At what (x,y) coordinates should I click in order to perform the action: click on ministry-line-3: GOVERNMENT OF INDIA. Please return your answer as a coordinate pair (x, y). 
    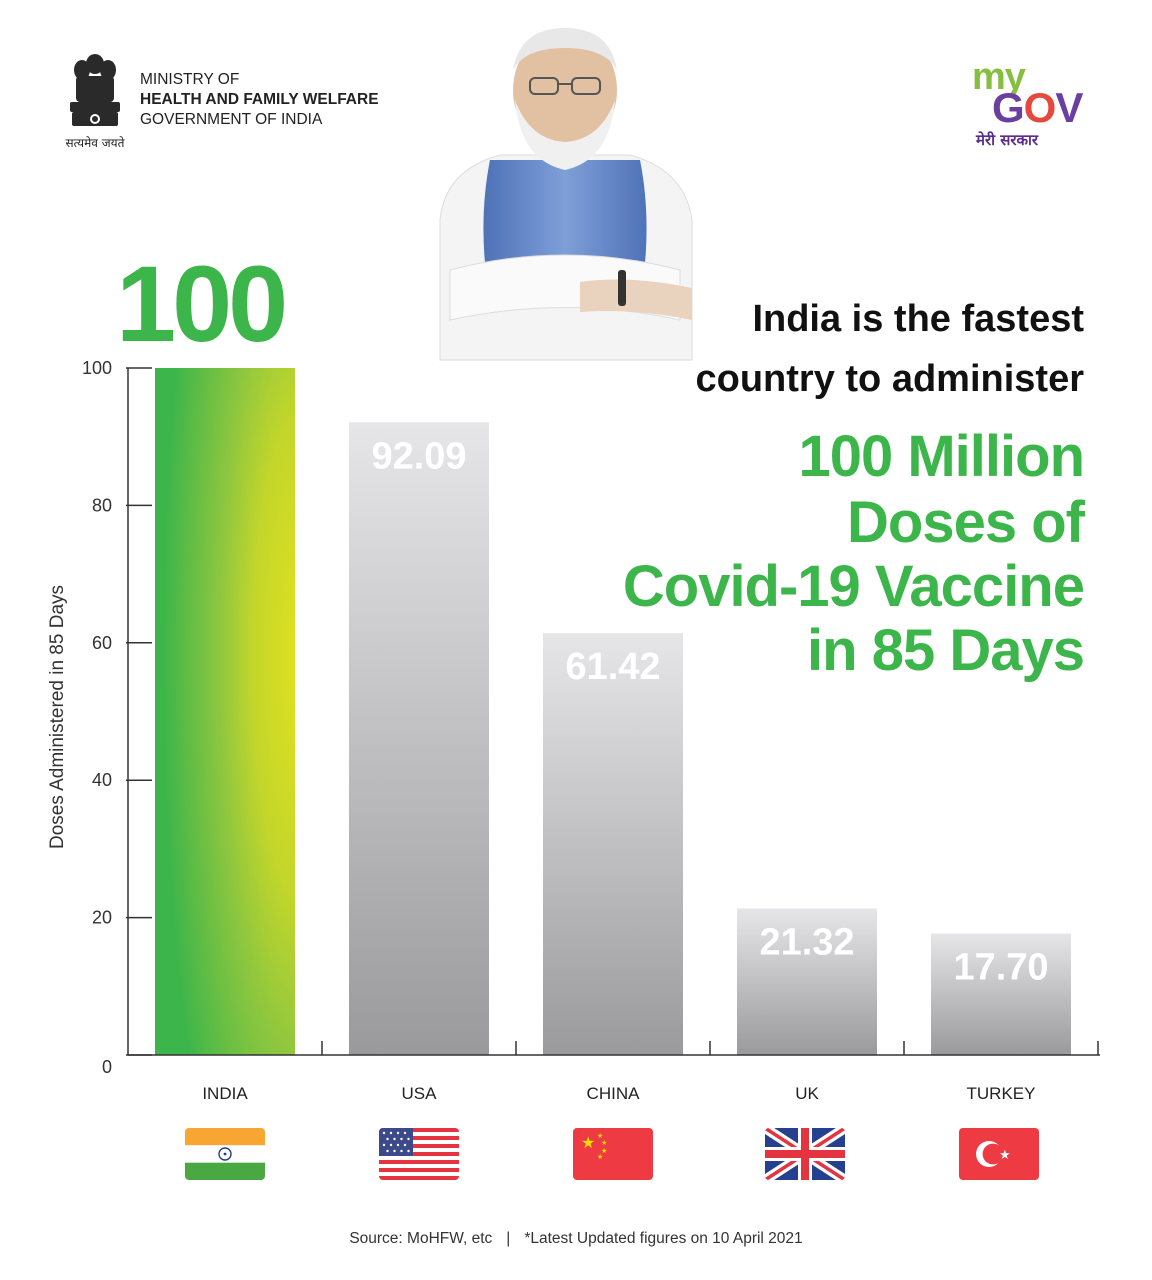
    Looking at the image, I should click on (231, 119).